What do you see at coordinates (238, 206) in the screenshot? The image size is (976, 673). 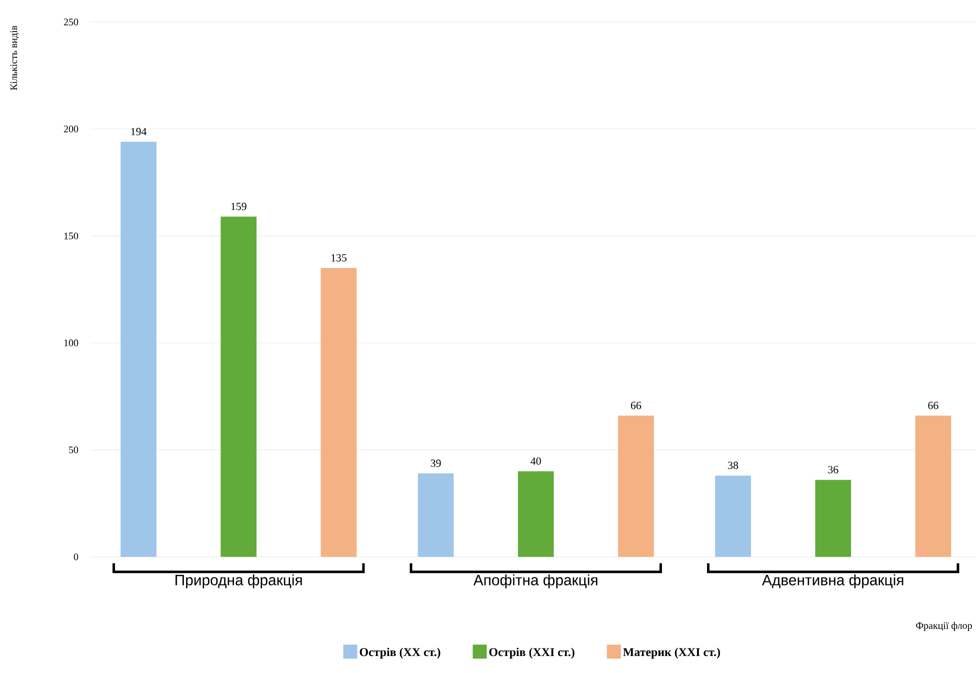 I see `data-label: 159` at bounding box center [238, 206].